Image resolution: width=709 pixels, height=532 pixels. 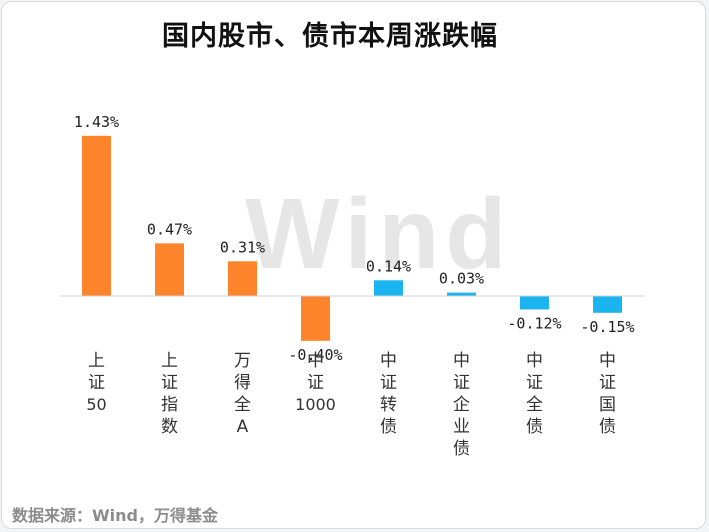 I want to click on data-label-1: 0.47%, so click(x=169, y=229).